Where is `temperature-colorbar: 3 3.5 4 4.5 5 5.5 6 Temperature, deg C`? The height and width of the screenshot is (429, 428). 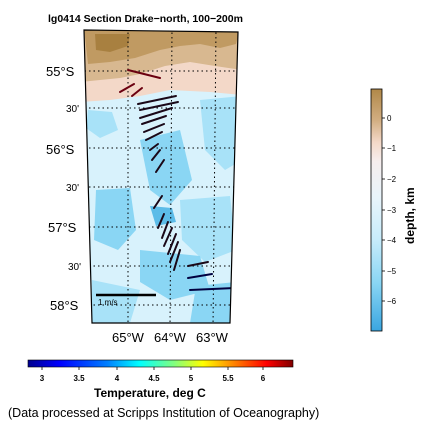 temperature-colorbar: 3 3.5 4 4.5 5 5.5 6 Temperature, deg C is located at coordinates (160, 379).